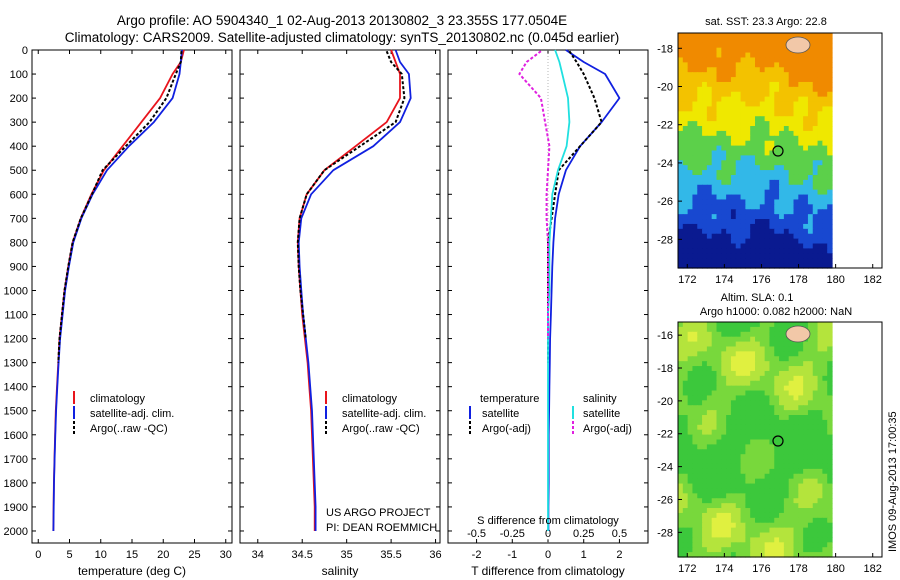 This screenshot has height=580, width=900. What do you see at coordinates (506, 429) in the screenshot?
I see `legend-label-temp-argo: Argo(-adj)` at bounding box center [506, 429].